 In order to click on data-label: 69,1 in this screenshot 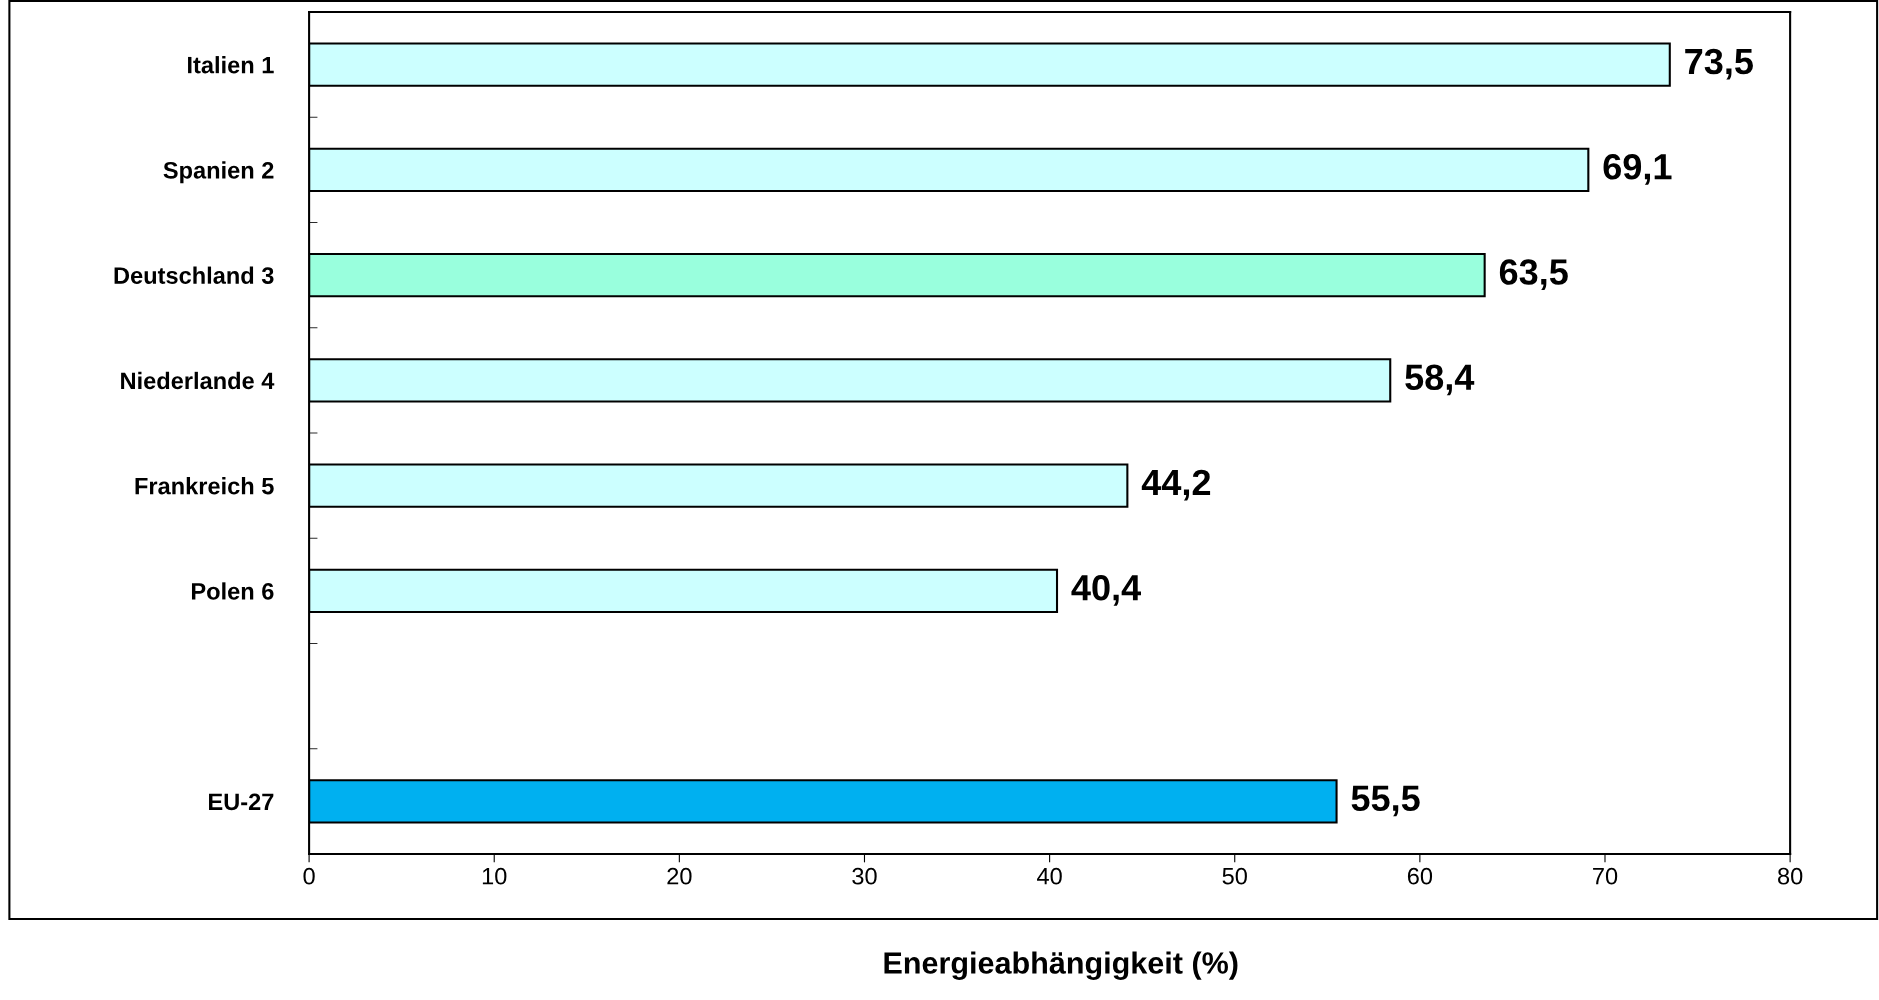, I will do `click(1637, 169)`.